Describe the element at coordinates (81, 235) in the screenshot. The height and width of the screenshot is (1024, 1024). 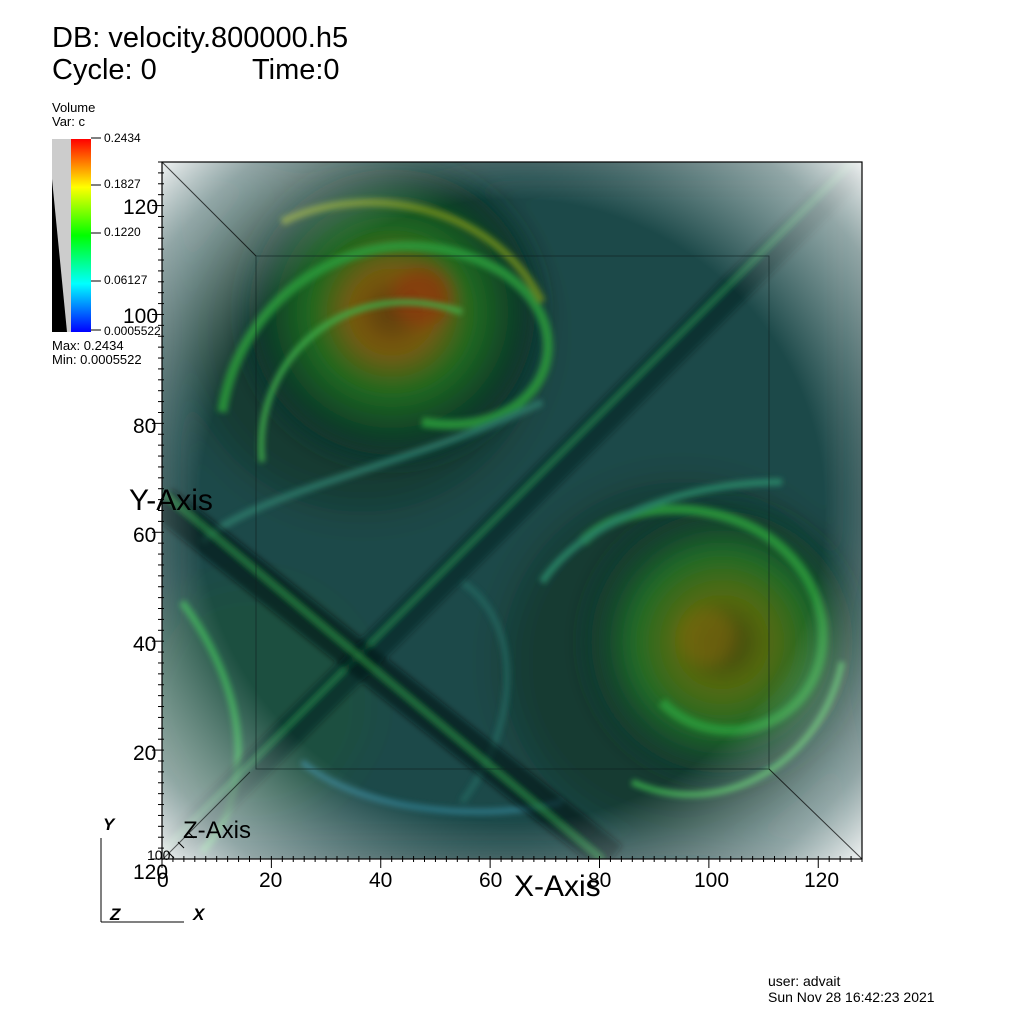
I see `color-legend-bar` at that location.